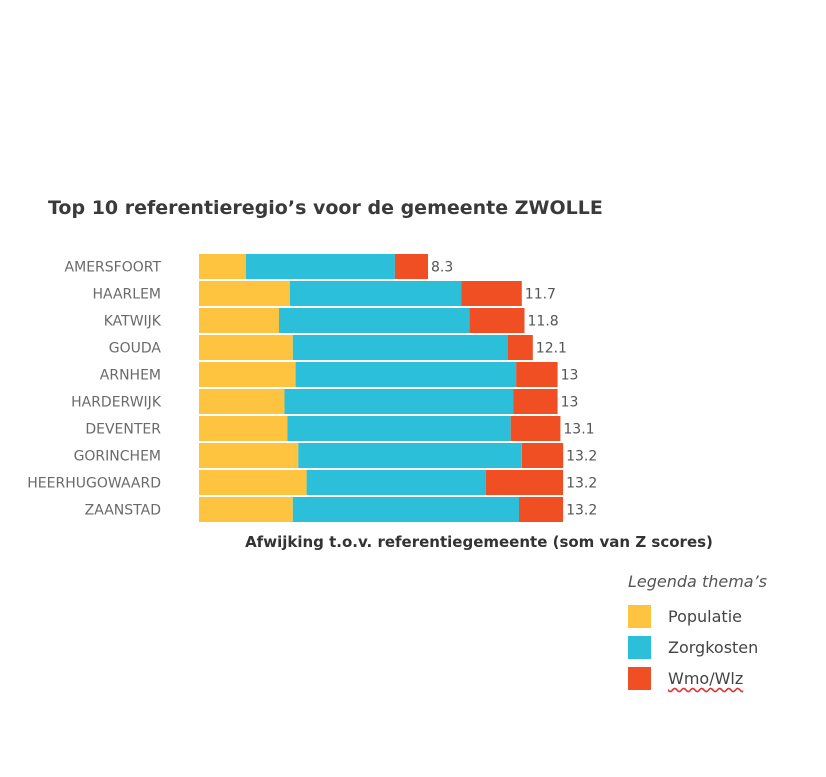  Describe the element at coordinates (396, 482) in the screenshot. I see `bar-zorgkosten-heerhugowaard` at that location.